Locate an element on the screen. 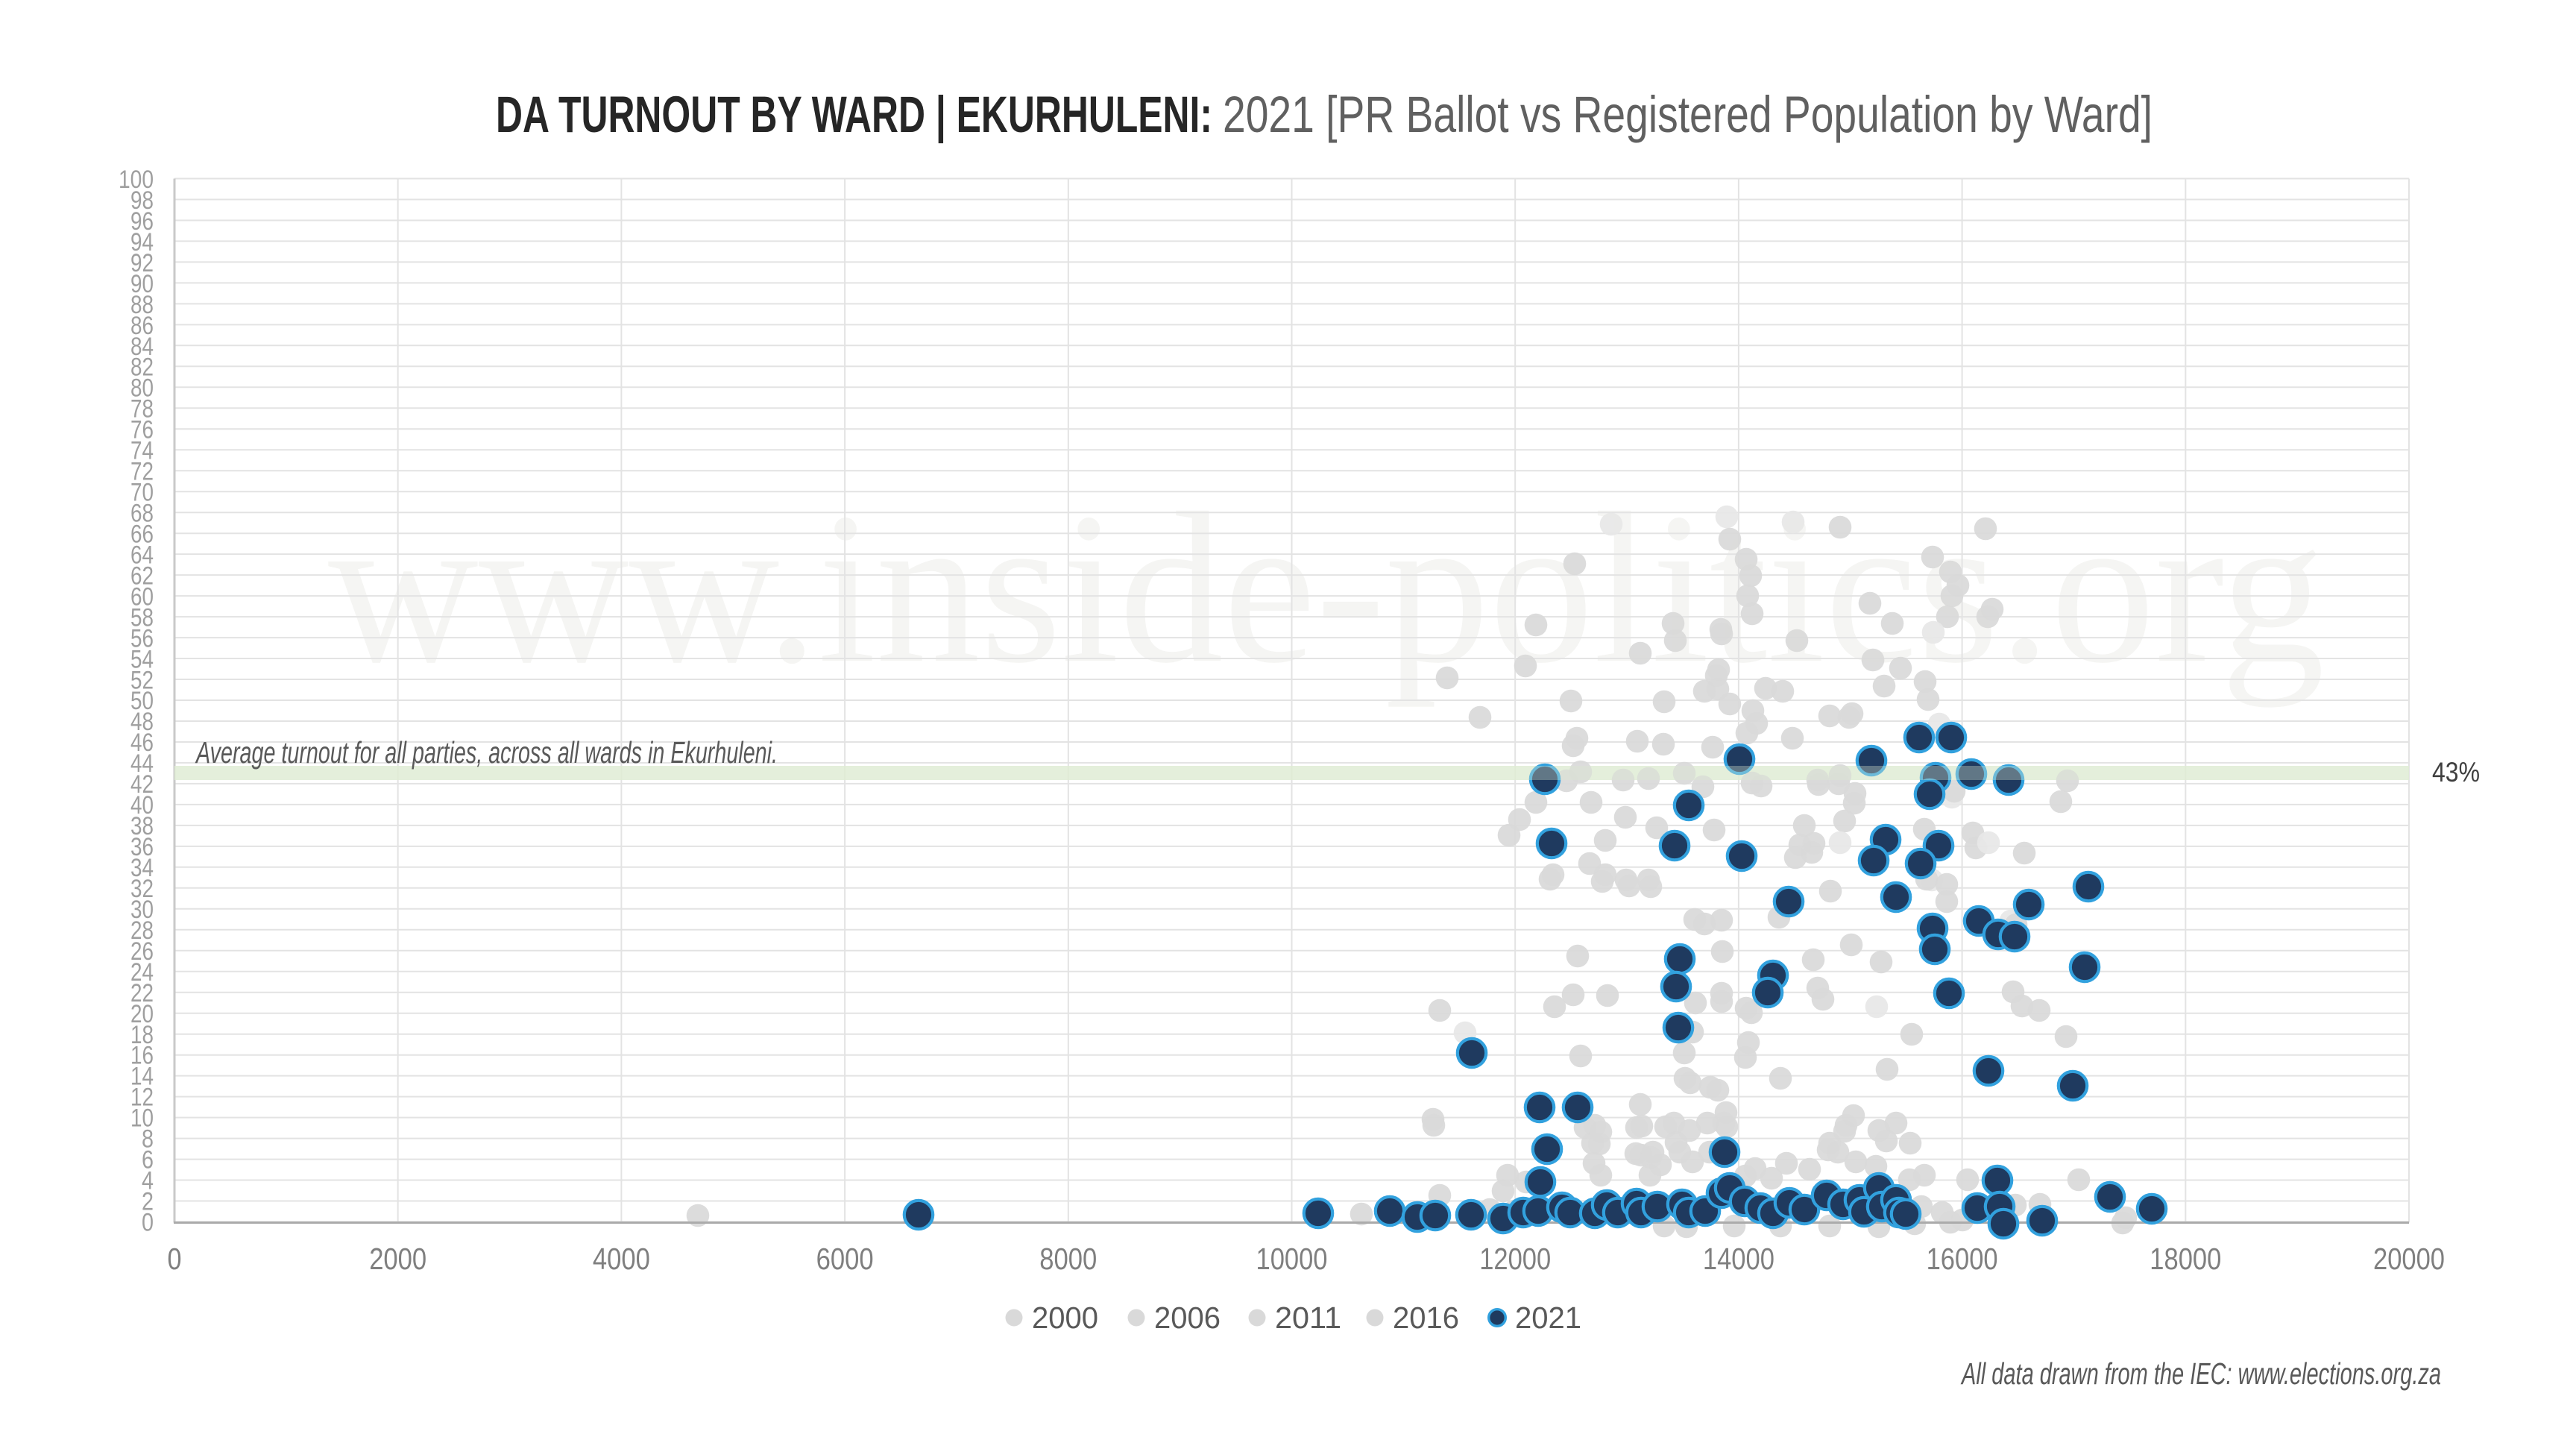  svg-text: 62 is located at coordinates (142, 576).